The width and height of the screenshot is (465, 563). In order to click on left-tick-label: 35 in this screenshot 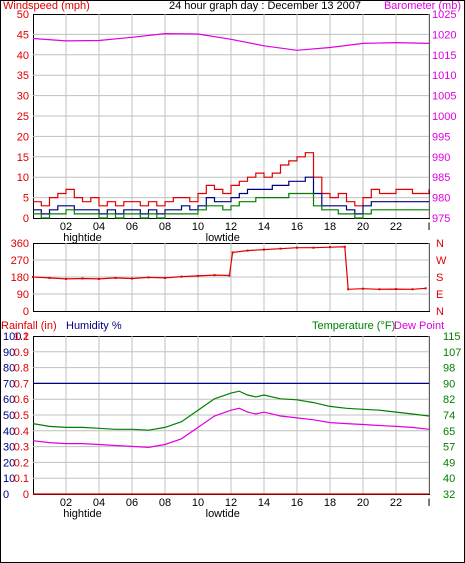, I will do `click(23, 76)`.